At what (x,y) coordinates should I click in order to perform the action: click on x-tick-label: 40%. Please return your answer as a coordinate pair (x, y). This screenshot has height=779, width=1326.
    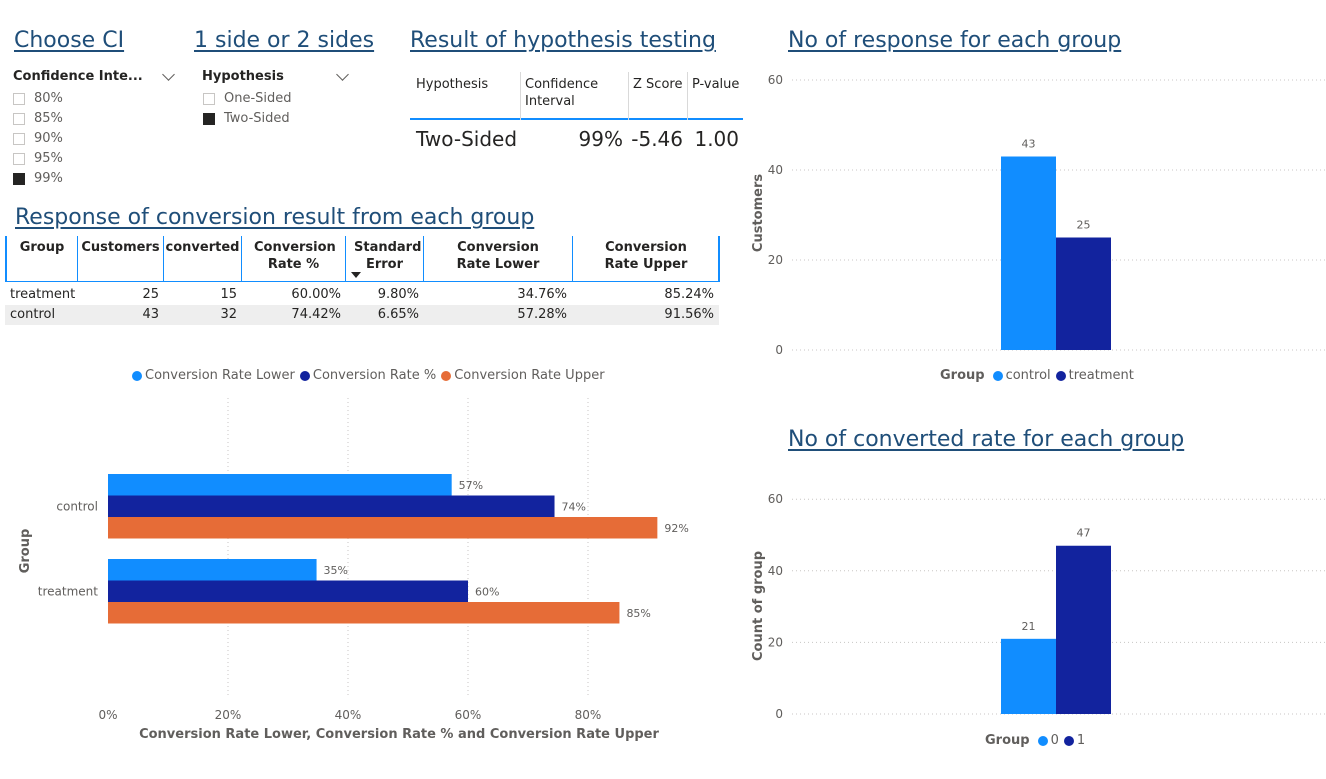
    Looking at the image, I should click on (348, 715).